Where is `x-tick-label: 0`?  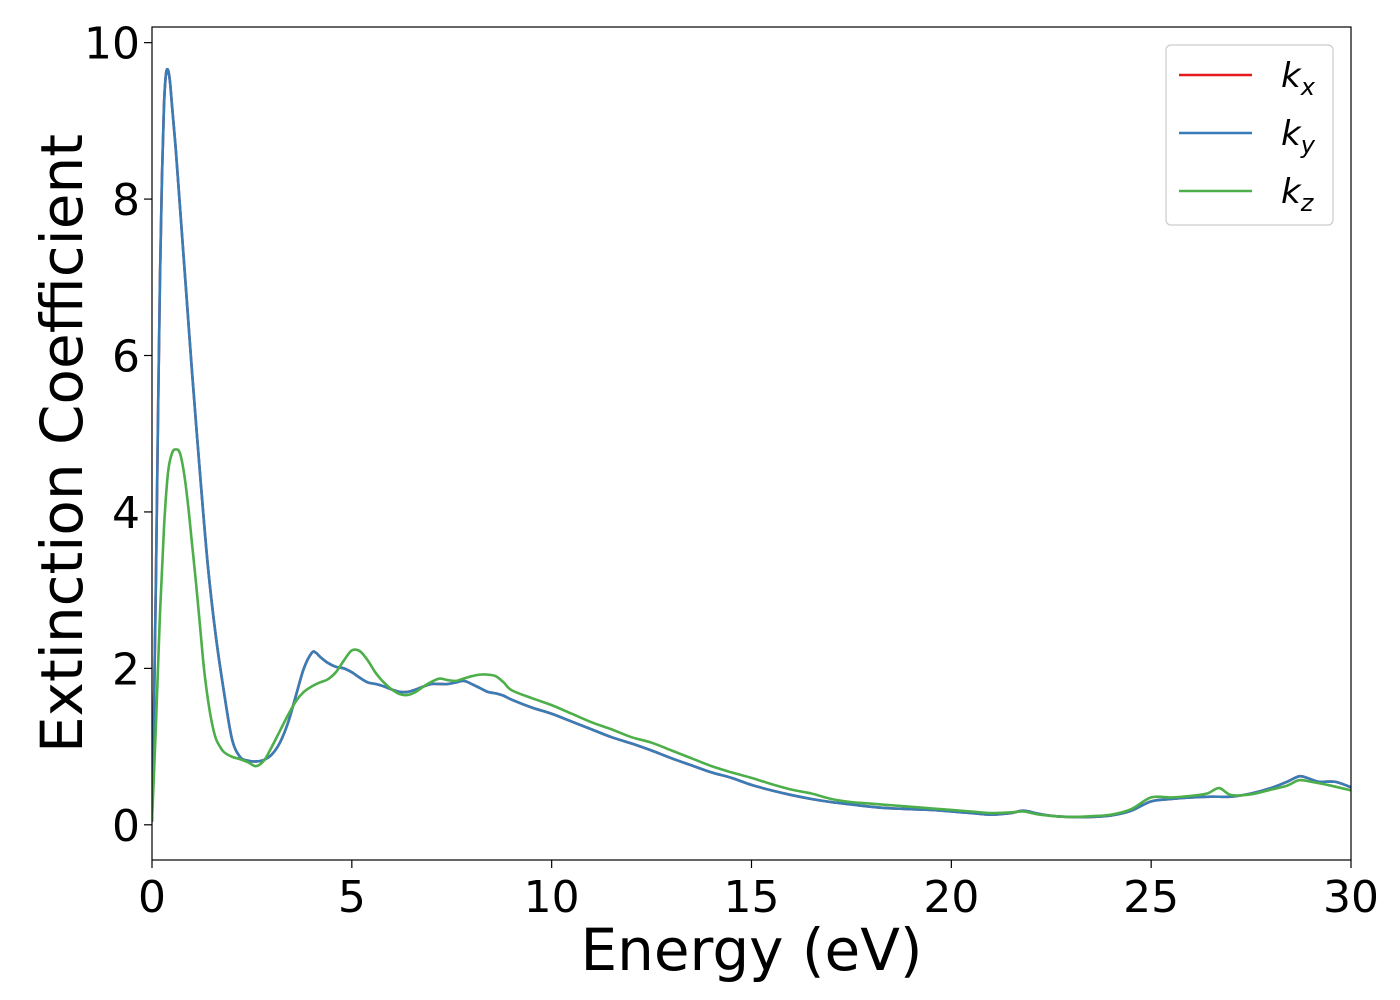
x-tick-label: 0 is located at coordinates (152, 897).